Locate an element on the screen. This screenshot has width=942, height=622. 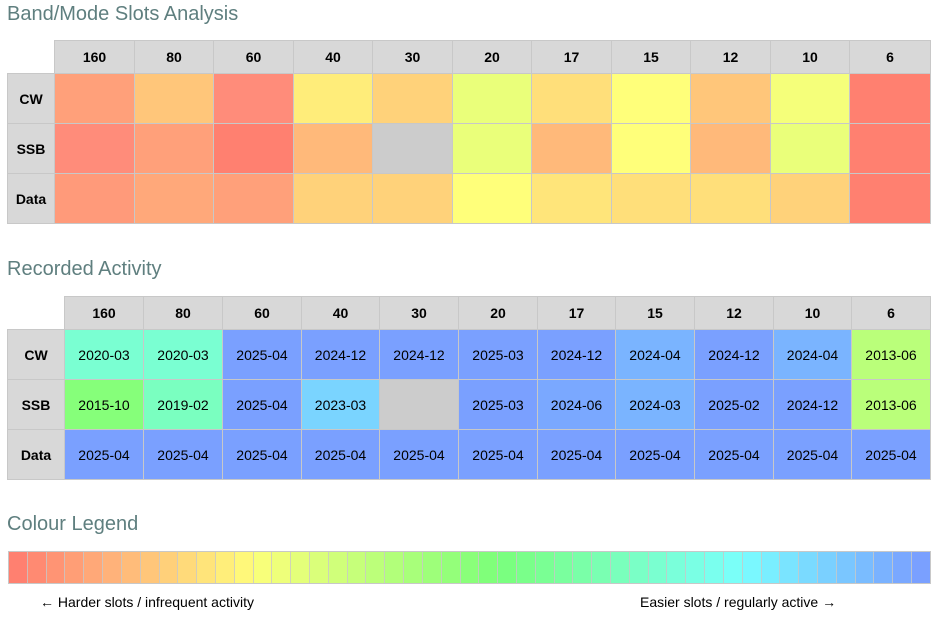
activity-cell-cw-6: 2013-06 is located at coordinates (891, 354).